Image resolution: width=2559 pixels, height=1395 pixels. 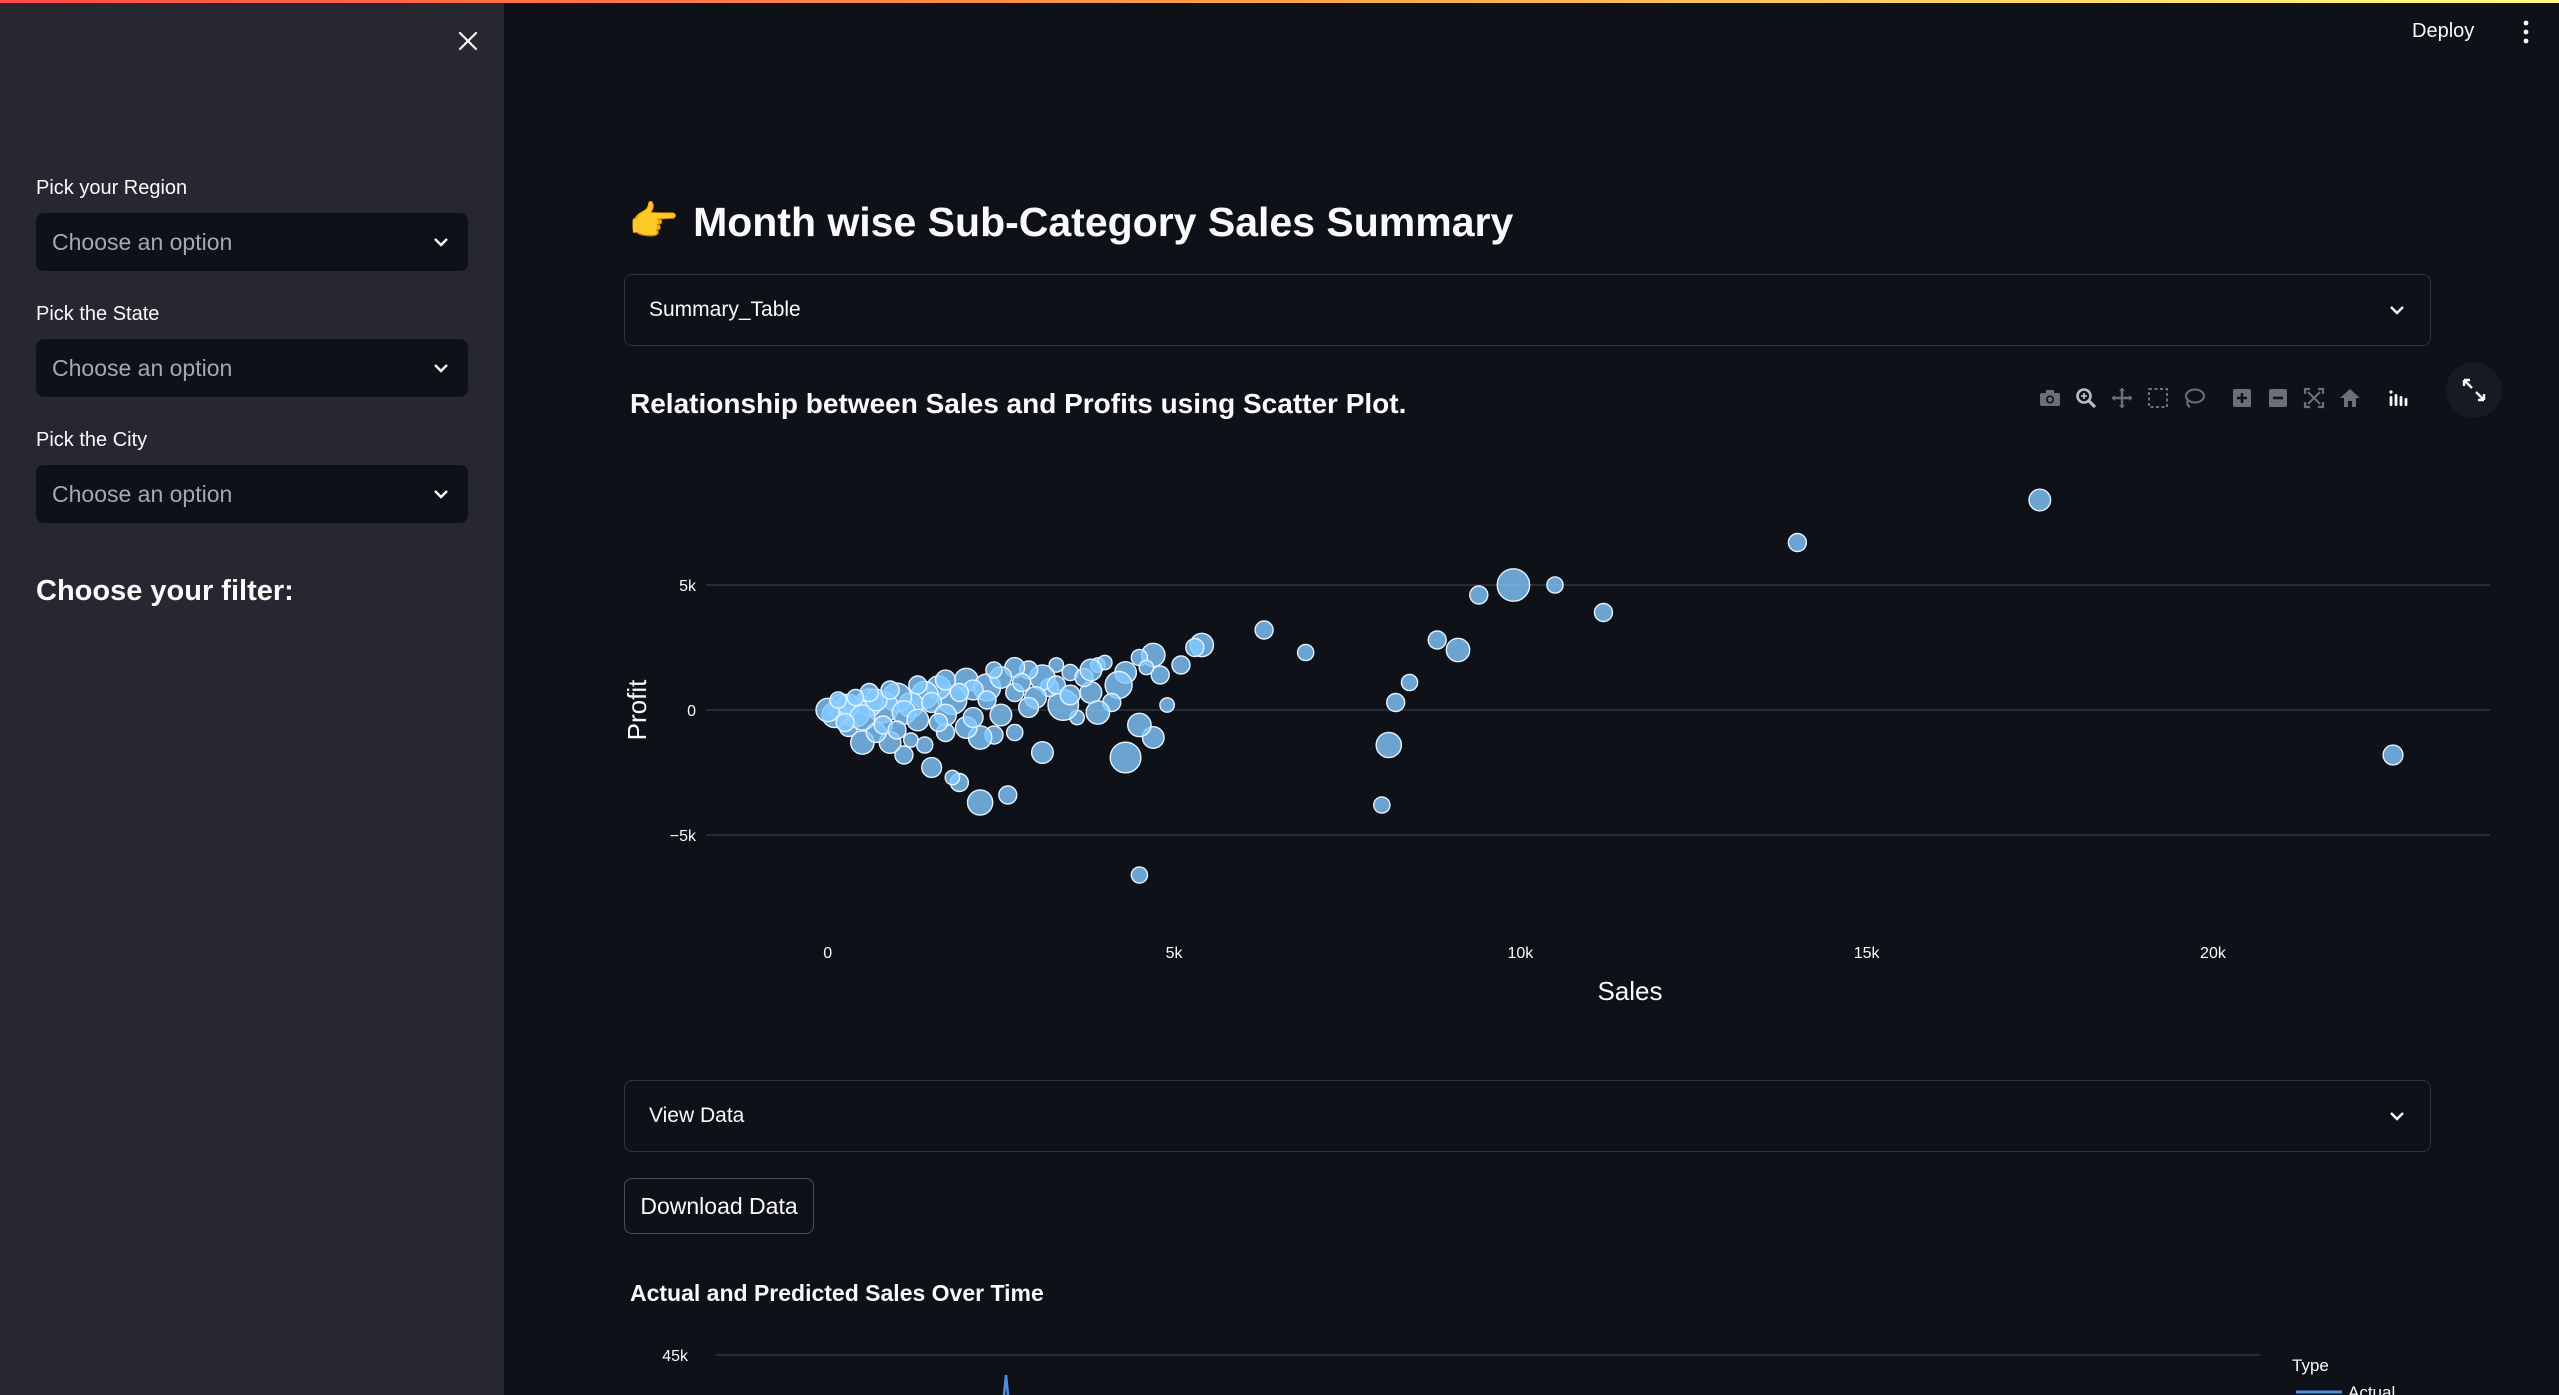 What do you see at coordinates (98, 314) in the screenshot?
I see `state-label: Pick the State` at bounding box center [98, 314].